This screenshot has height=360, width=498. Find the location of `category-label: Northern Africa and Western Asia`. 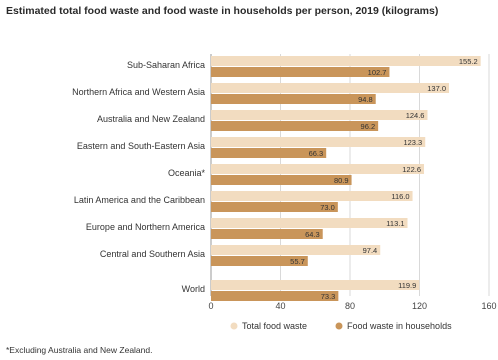

category-label: Northern Africa and Western Asia is located at coordinates (138, 92).